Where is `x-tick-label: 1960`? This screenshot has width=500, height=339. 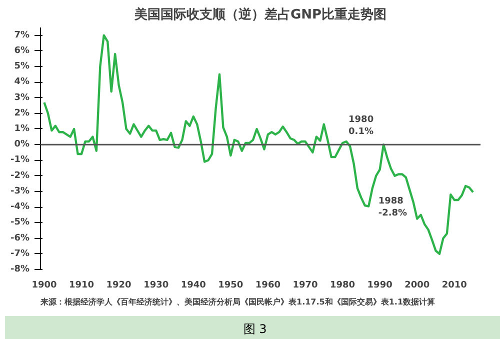 x-tick-label: 1960 is located at coordinates (267, 285).